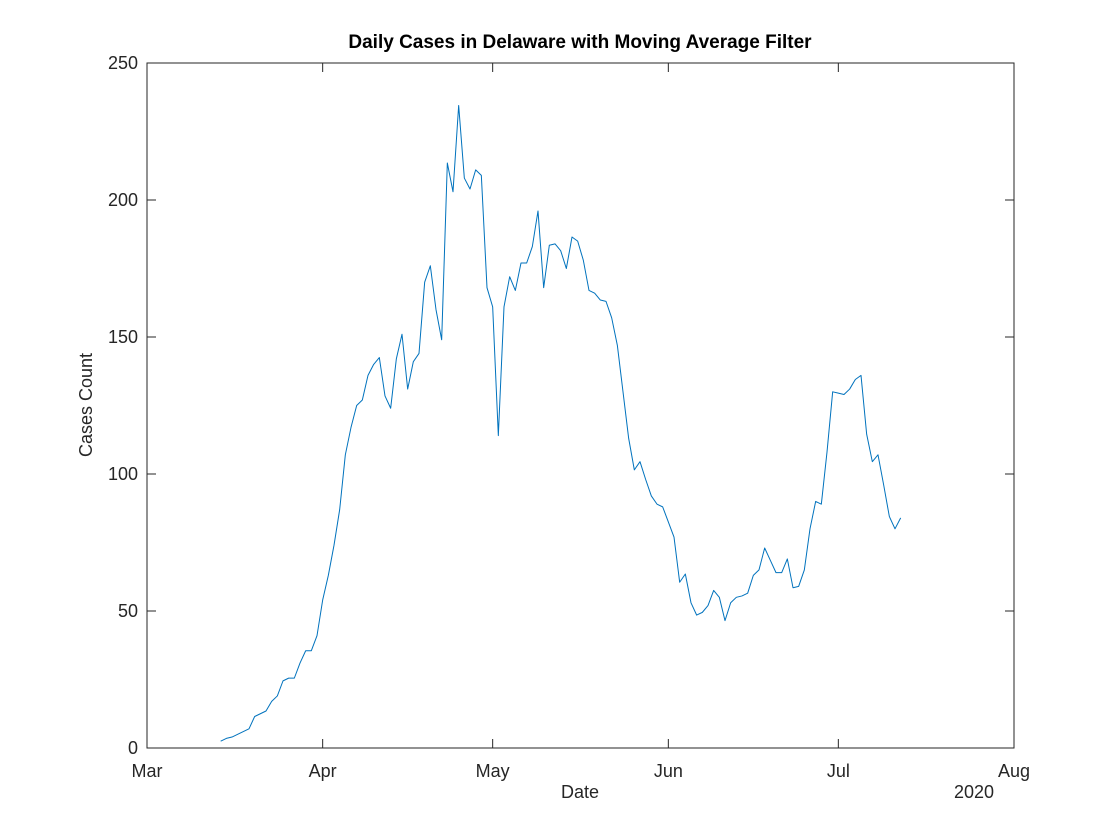  Describe the element at coordinates (668, 771) in the screenshot. I see `x-tick-label: Jun` at that location.